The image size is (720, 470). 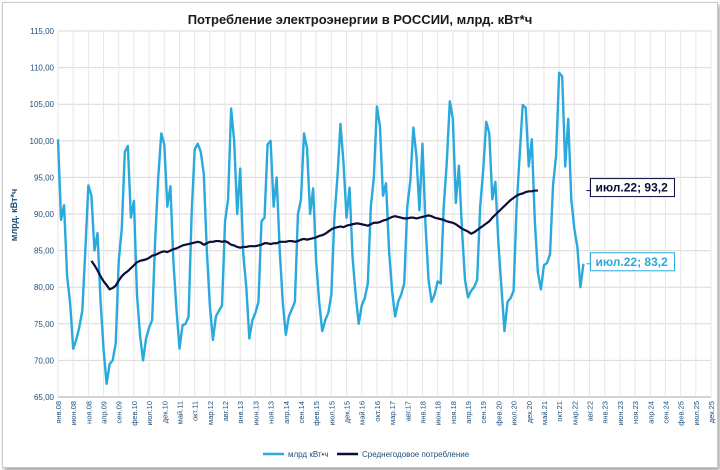 I want to click on legend: млрд кВт•ч Среднегодовое потребление, so click(x=366, y=454).